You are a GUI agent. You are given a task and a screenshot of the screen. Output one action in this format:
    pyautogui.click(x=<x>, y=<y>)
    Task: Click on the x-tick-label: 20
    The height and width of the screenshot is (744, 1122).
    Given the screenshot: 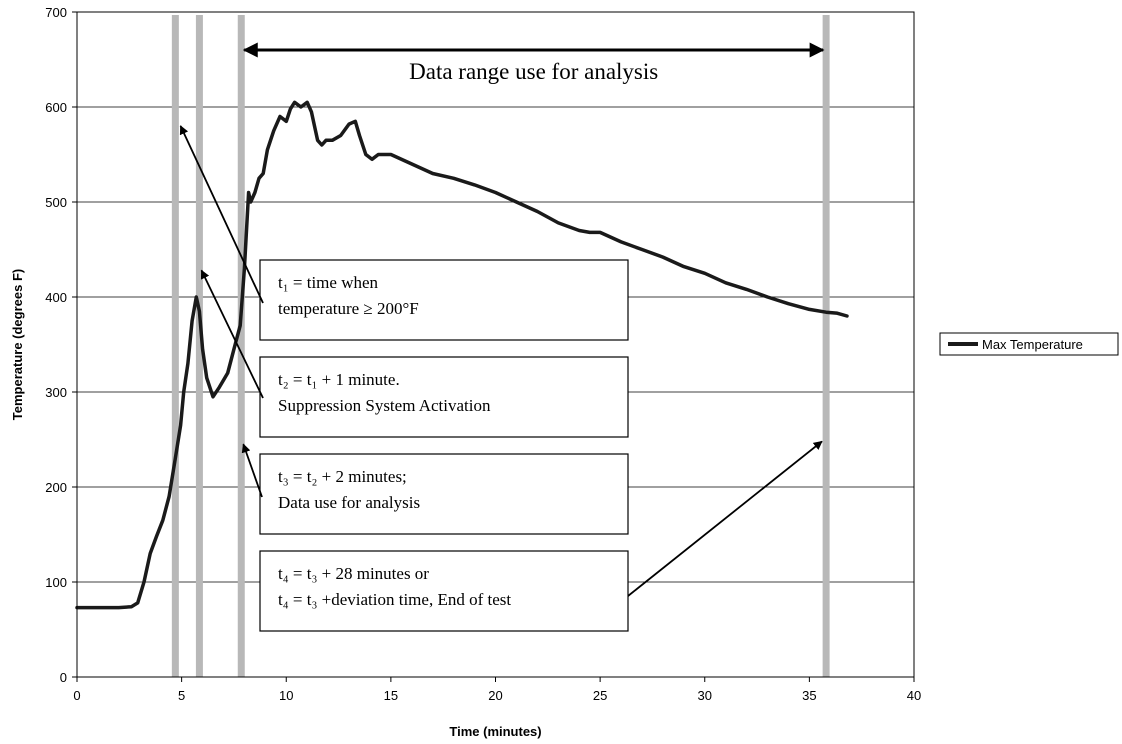 What is the action you would take?
    pyautogui.click(x=495, y=695)
    